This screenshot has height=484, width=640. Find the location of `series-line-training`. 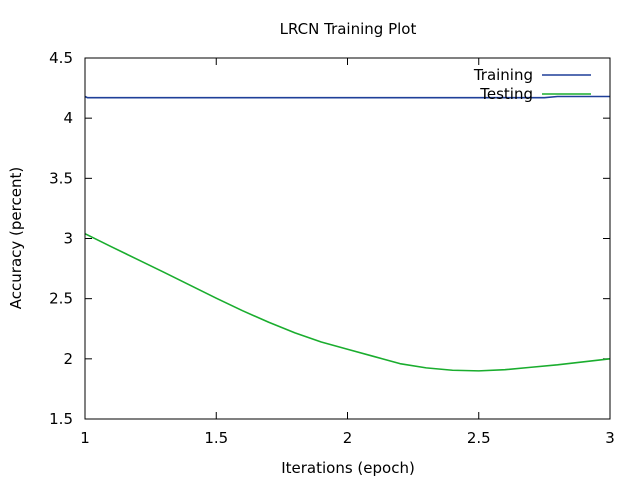

series-line-training is located at coordinates (347, 97).